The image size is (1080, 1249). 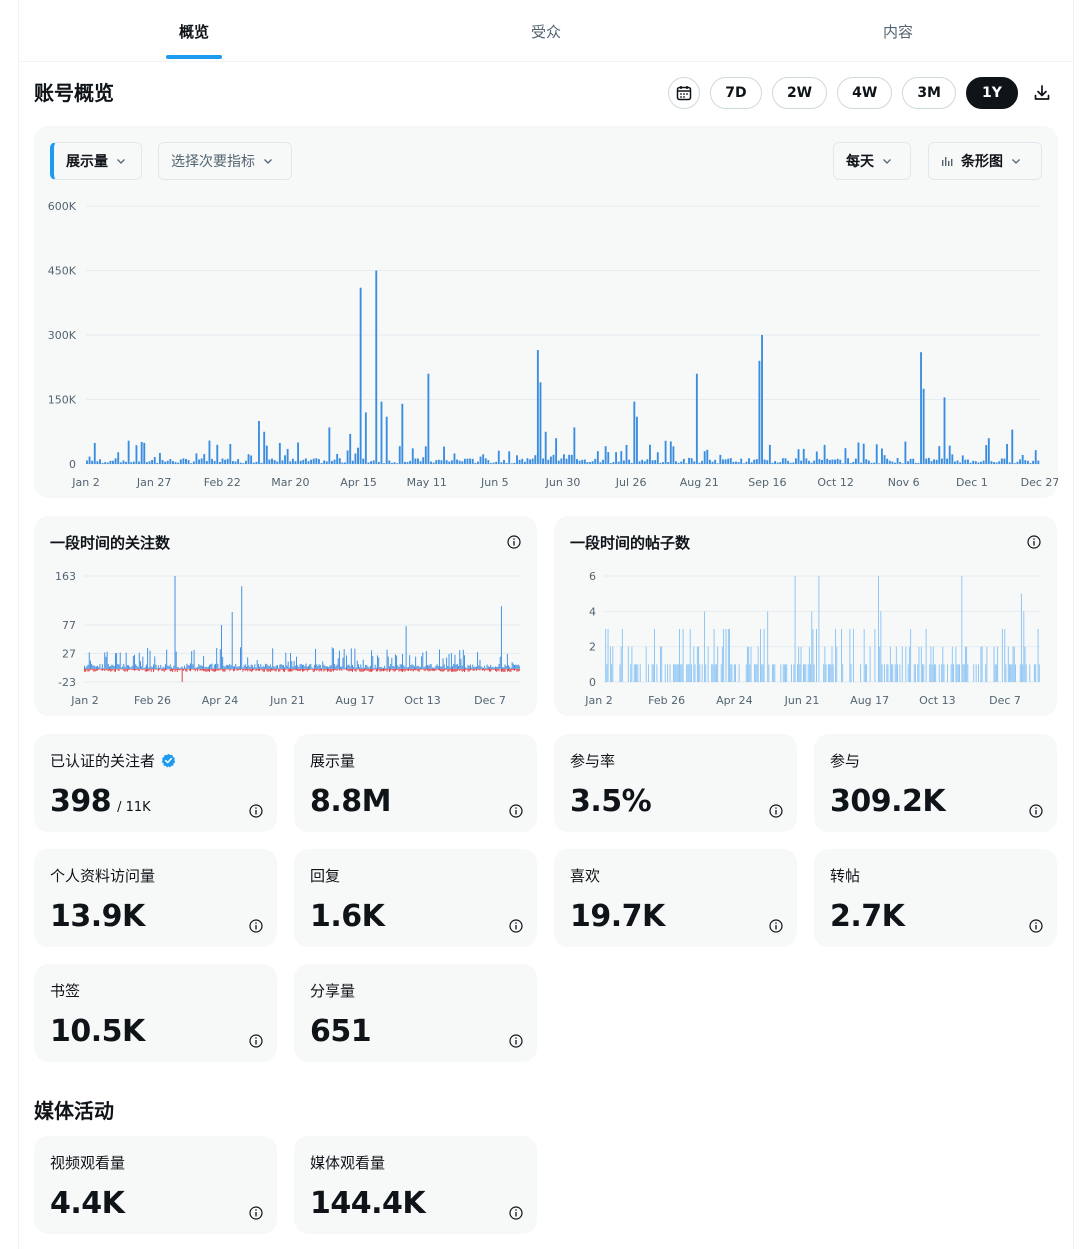 What do you see at coordinates (799, 93) in the screenshot?
I see `range-2w-button: 2W` at bounding box center [799, 93].